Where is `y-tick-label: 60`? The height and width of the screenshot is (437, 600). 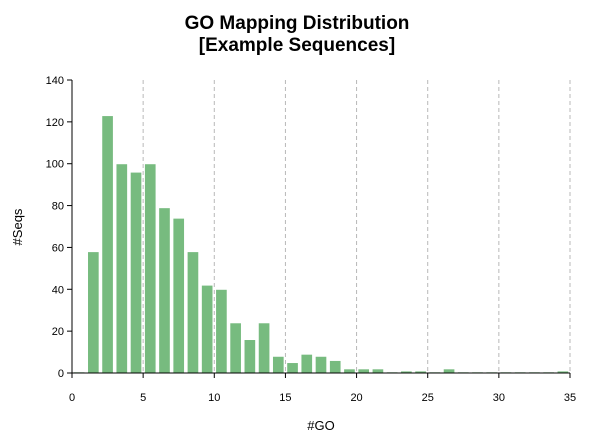 y-tick-label: 60 is located at coordinates (58, 248).